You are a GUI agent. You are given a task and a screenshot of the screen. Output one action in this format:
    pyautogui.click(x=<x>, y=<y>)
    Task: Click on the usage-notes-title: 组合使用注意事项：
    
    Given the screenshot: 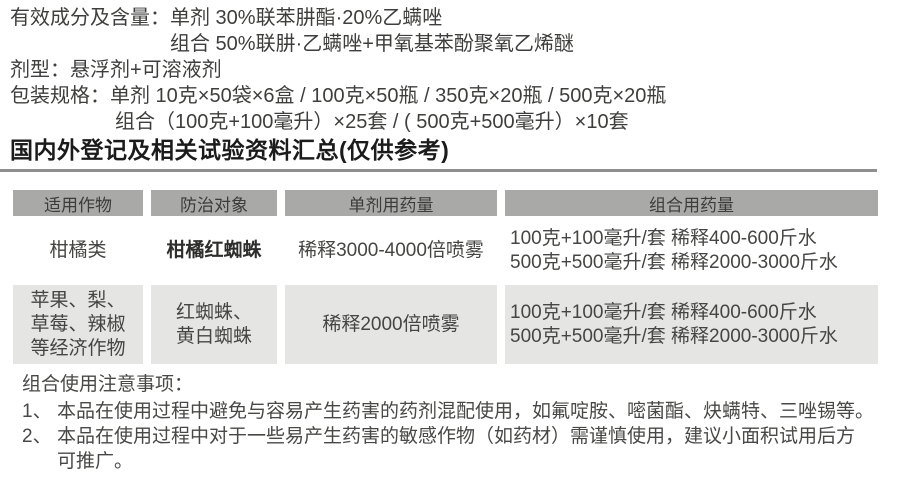 What is the action you would take?
    pyautogui.click(x=108, y=384)
    